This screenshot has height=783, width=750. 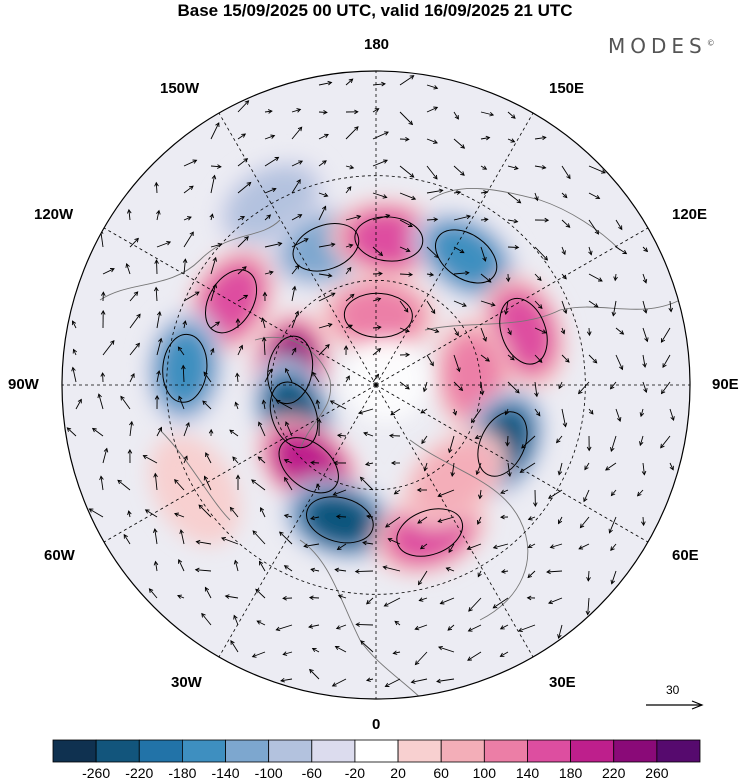 I want to click on colorbar-tick-label: 100, so click(x=484, y=773).